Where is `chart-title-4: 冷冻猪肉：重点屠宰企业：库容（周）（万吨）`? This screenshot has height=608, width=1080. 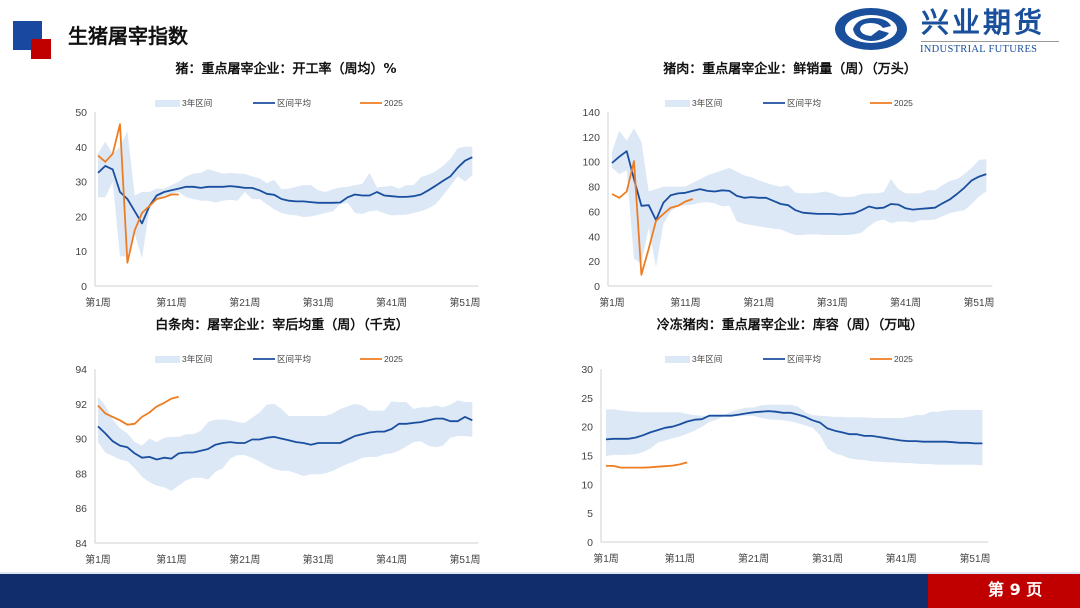 chart-title-4: 冷冻猪肉：重点屠宰企业：库容（周）（万吨） is located at coordinates (790, 325).